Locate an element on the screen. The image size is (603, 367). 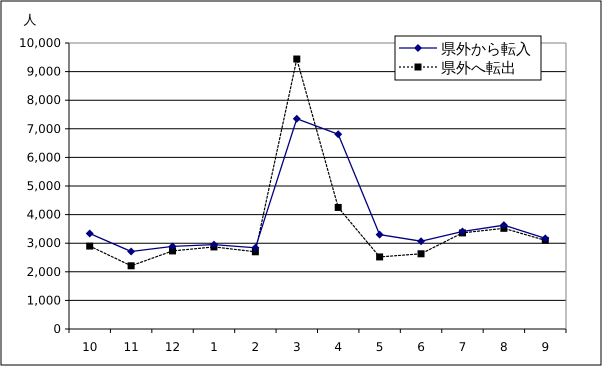
x-tick-label: 10 is located at coordinates (90, 347).